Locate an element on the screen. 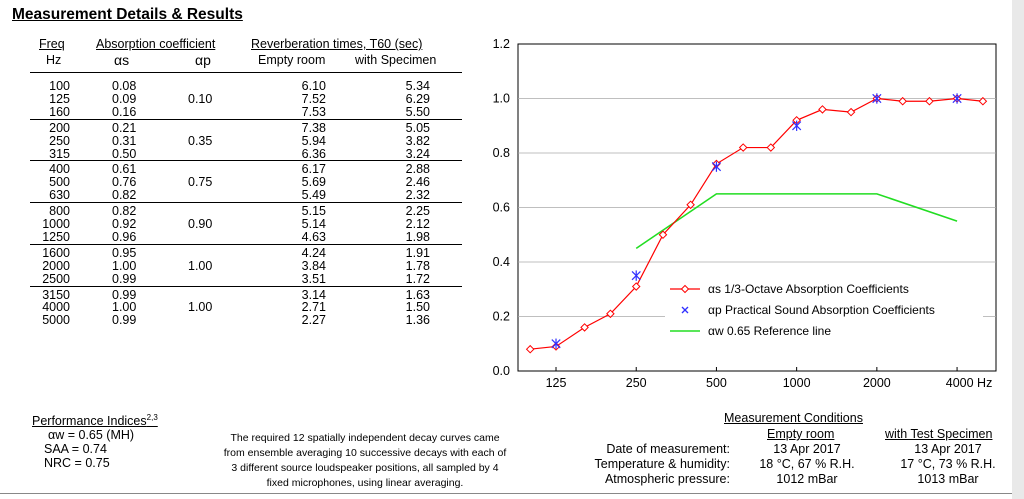  as-cell: 0.16 is located at coordinates (124, 111).